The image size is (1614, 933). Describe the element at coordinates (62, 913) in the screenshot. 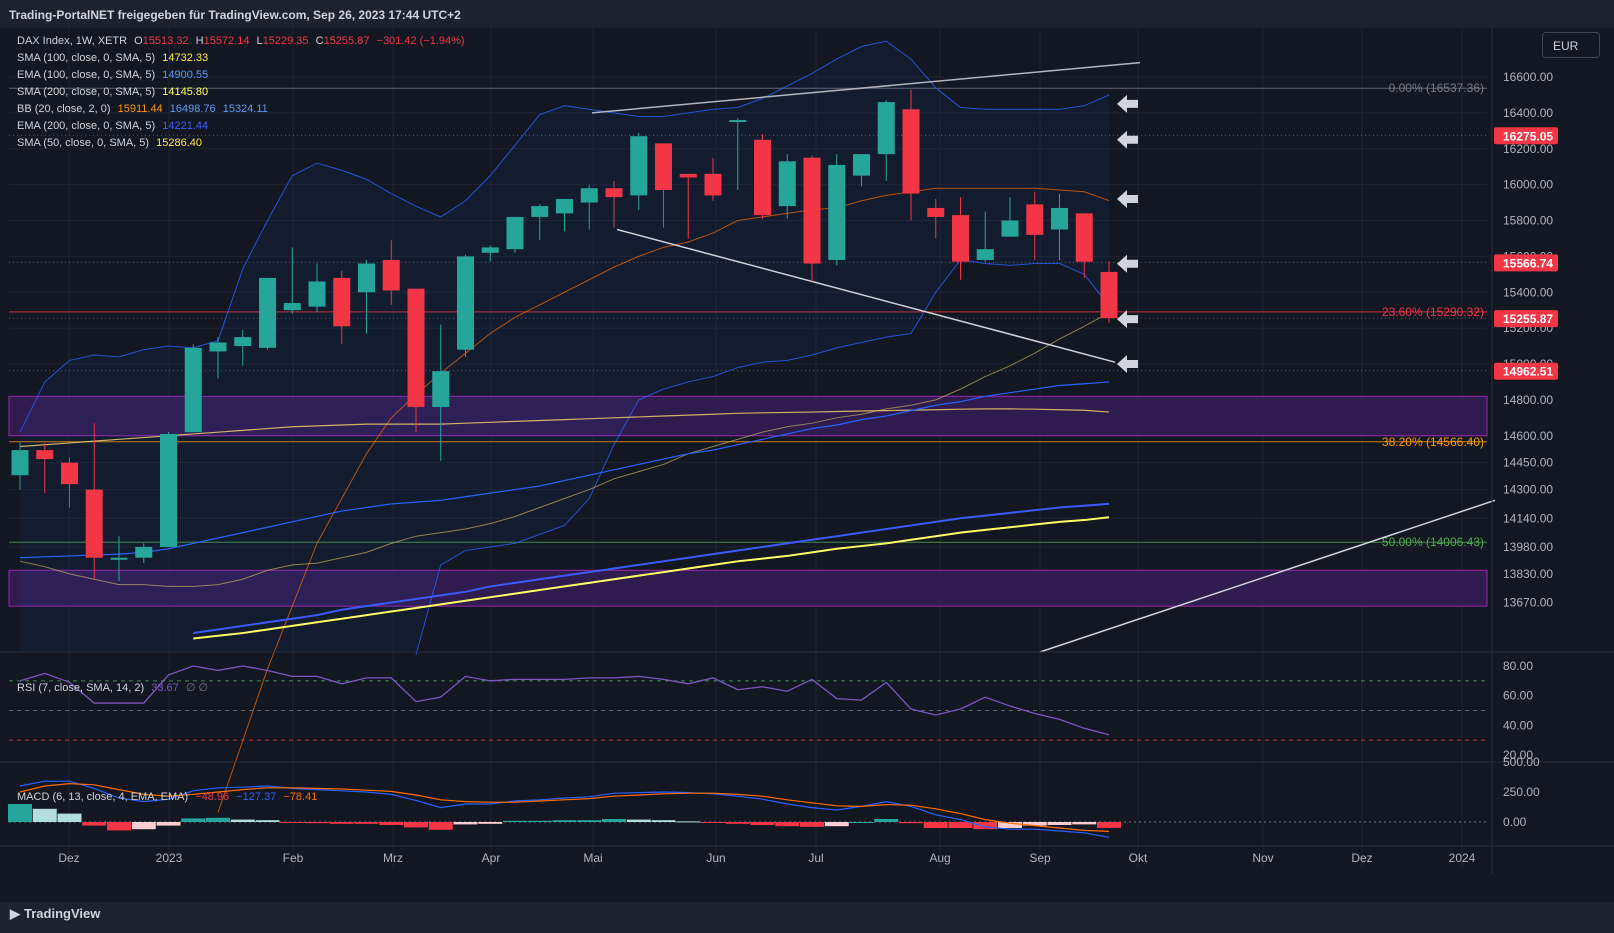

I see `tradingview-brand: TradingView` at that location.